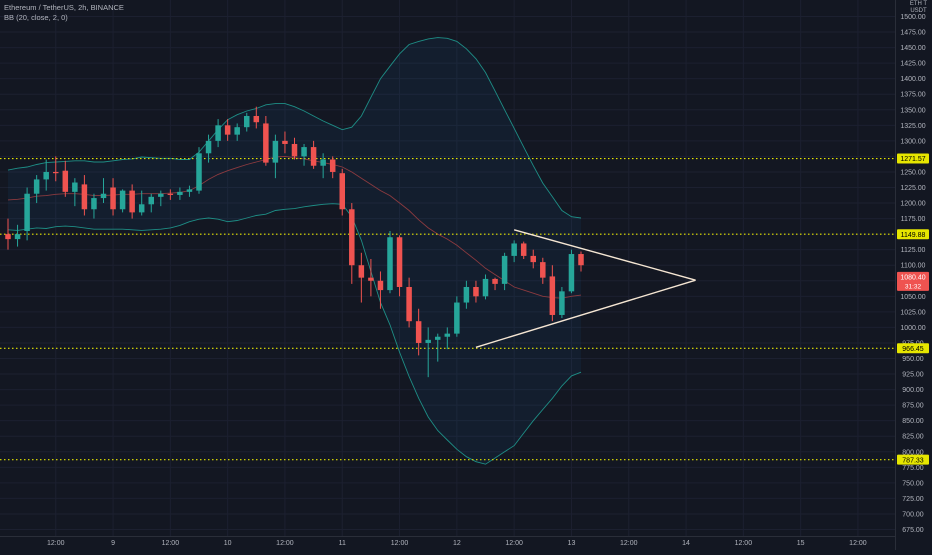  What do you see at coordinates (913, 406) in the screenshot?
I see `y-tick-label: 875.00` at bounding box center [913, 406].